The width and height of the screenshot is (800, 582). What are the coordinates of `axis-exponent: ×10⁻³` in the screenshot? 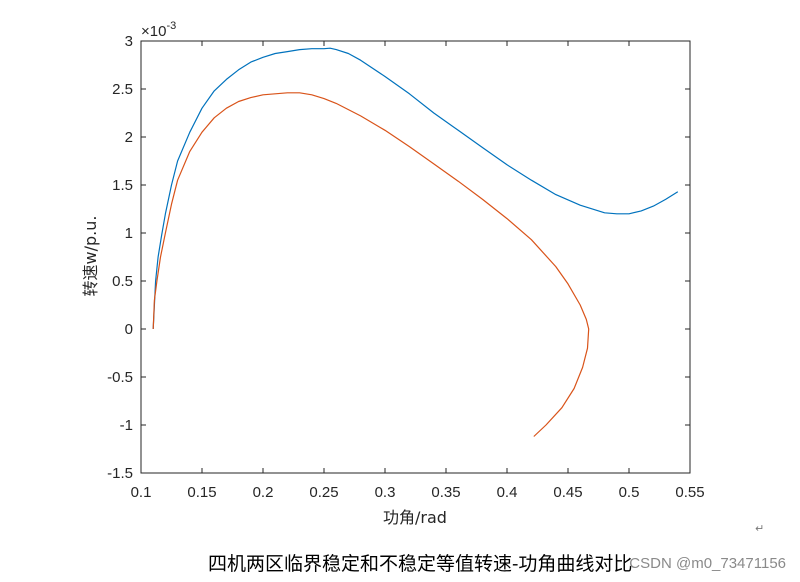 It's located at (158, 30).